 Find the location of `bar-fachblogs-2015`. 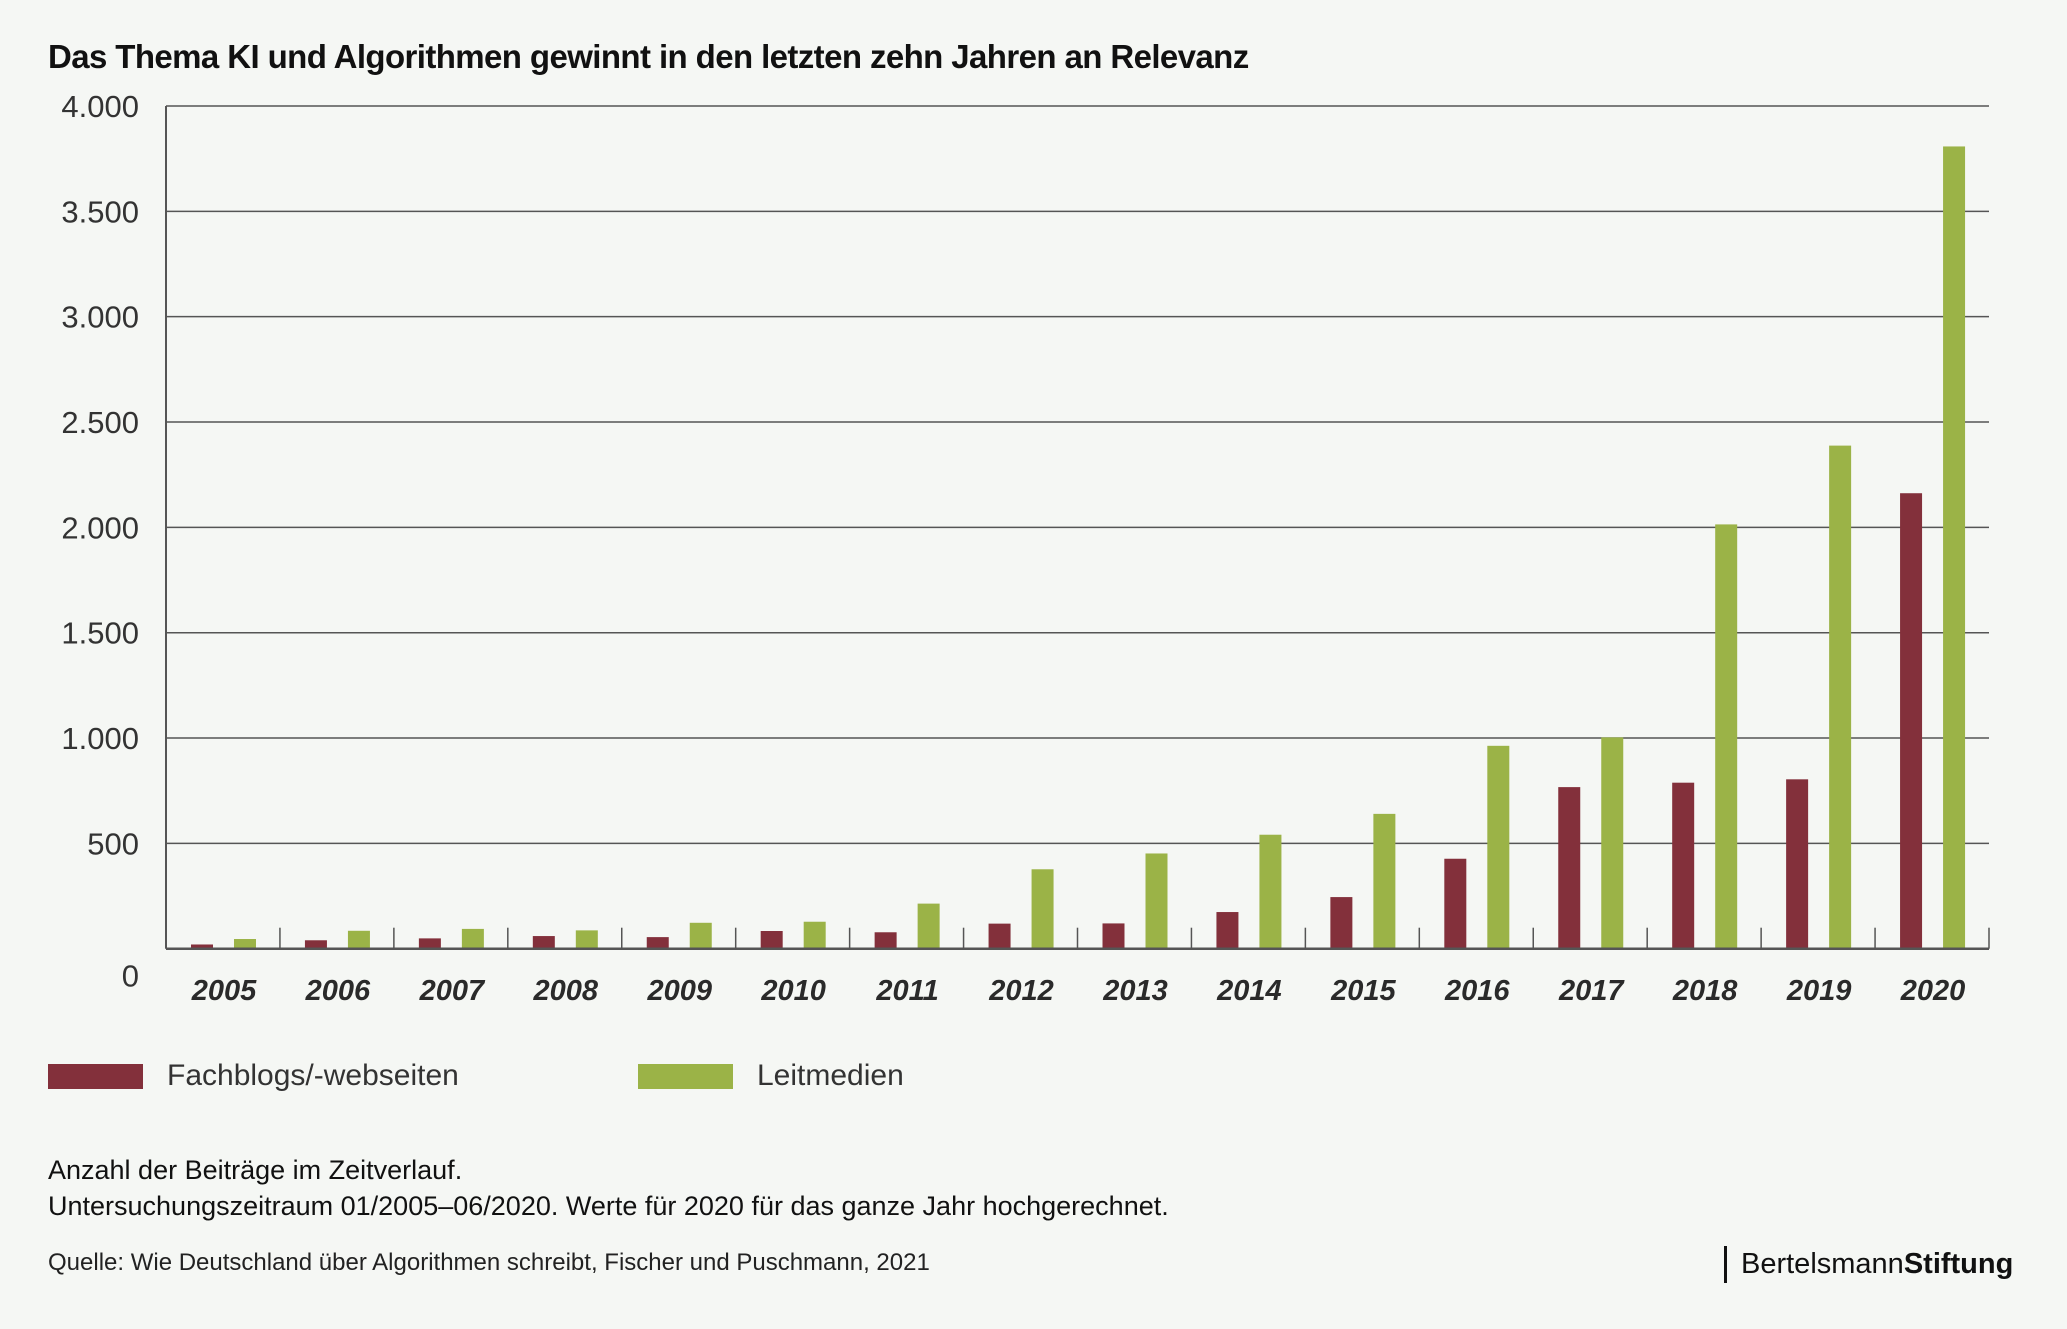

bar-fachblogs-2015 is located at coordinates (1341, 923).